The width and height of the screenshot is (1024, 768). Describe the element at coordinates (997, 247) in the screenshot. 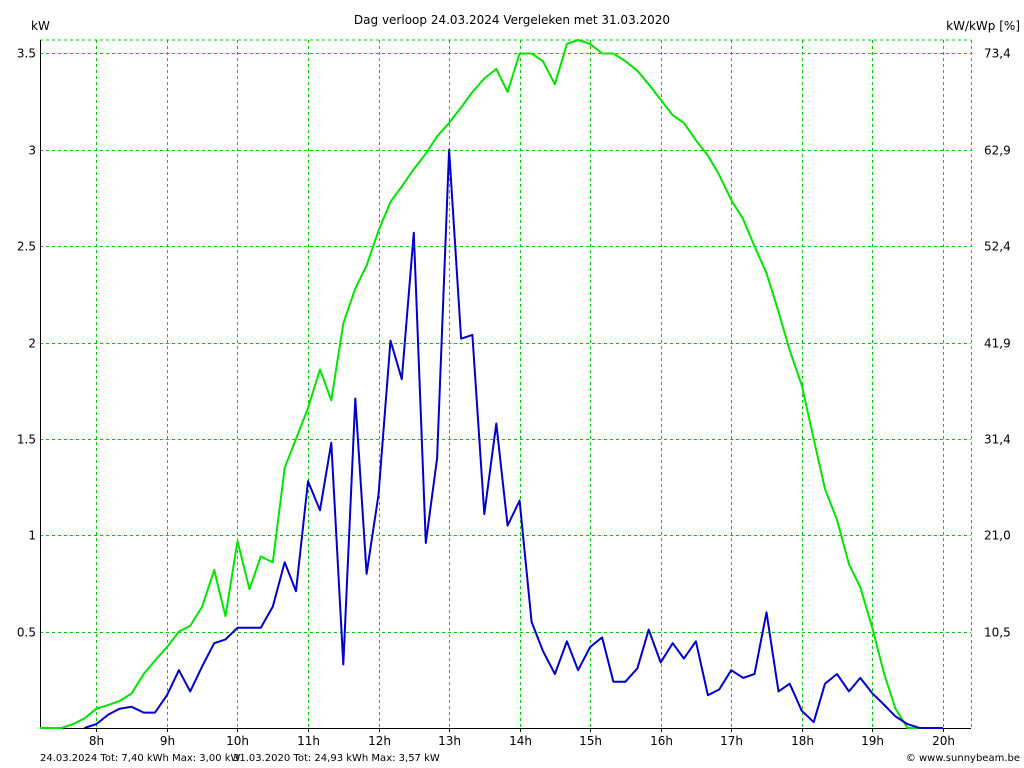

I see `y-tick-label-right: 52,4` at that location.